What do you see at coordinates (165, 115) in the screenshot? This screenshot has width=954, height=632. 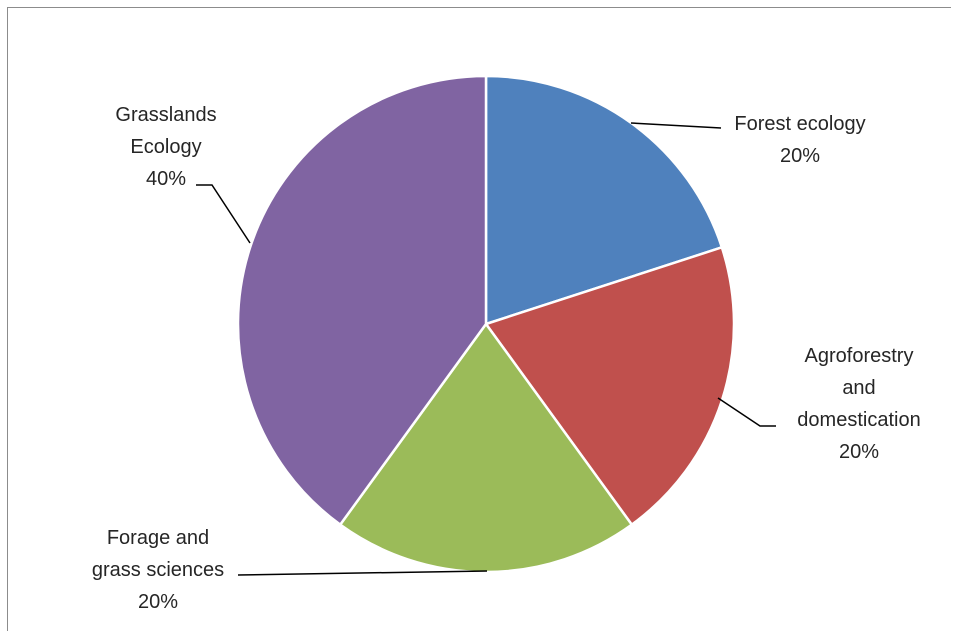 I see `data-label-line: Grasslands` at bounding box center [165, 115].